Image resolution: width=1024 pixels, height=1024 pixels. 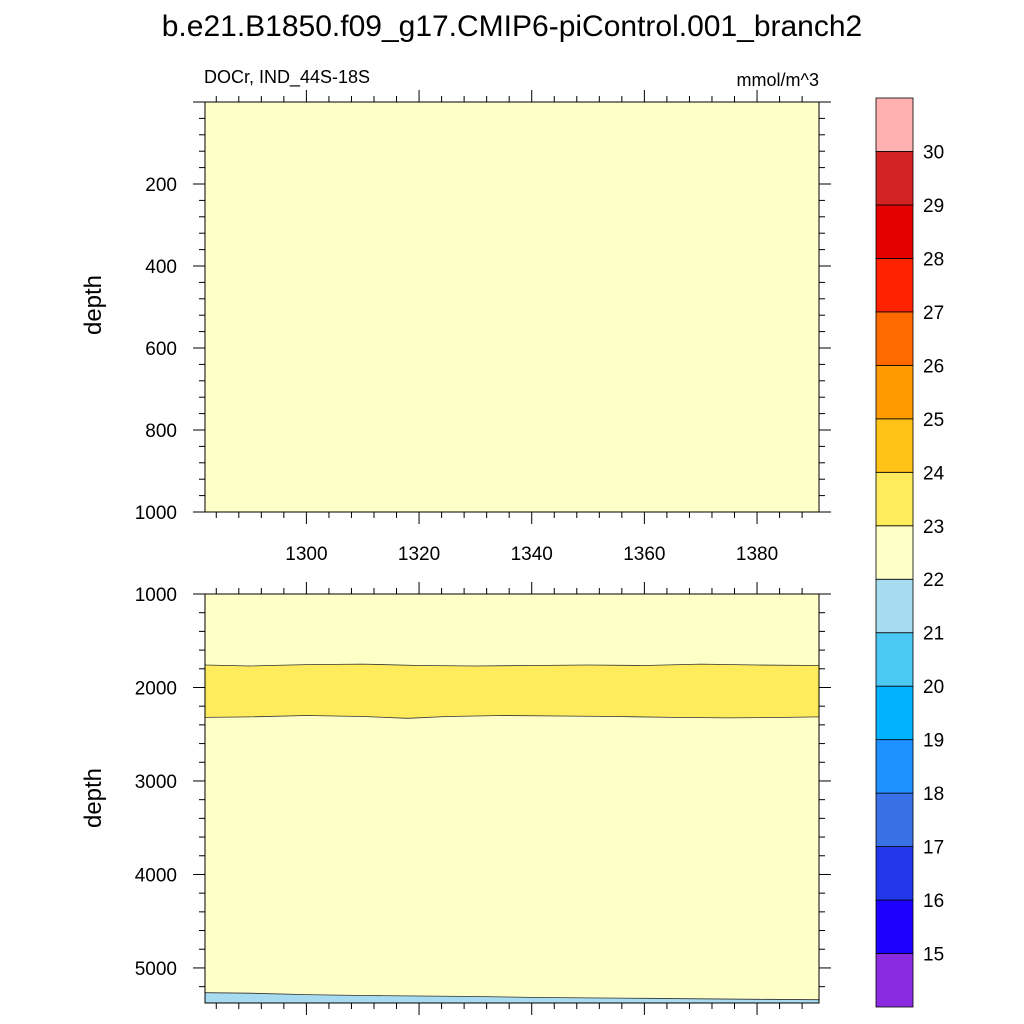 I want to click on colorbar-tick-label: 25, so click(x=933, y=420).